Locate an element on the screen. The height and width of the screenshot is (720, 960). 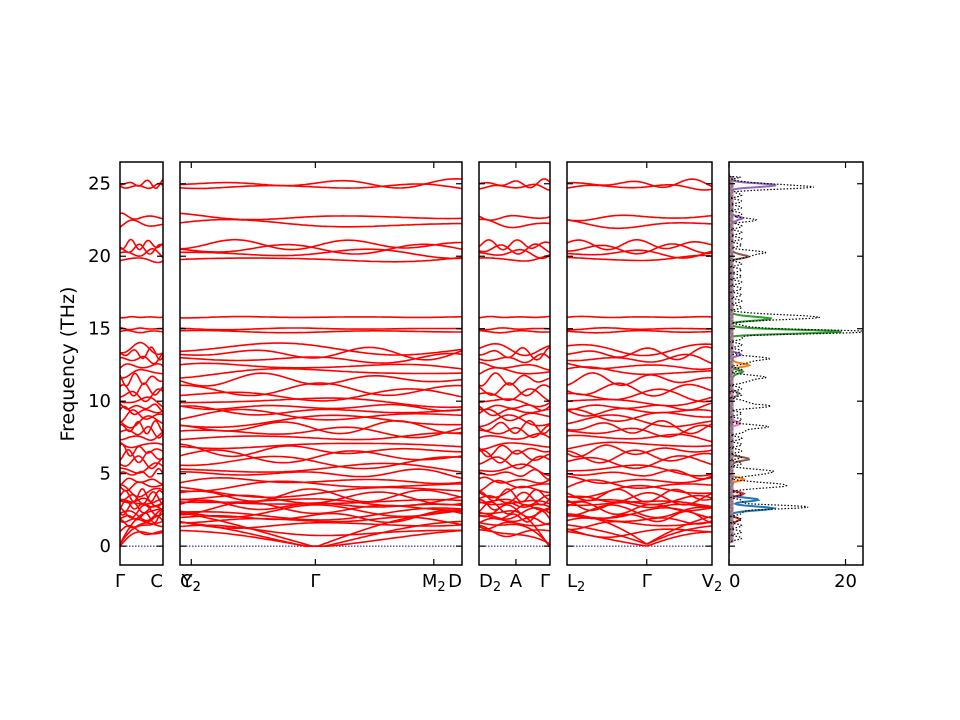
x-tick-label: V2 is located at coordinates (712, 583).